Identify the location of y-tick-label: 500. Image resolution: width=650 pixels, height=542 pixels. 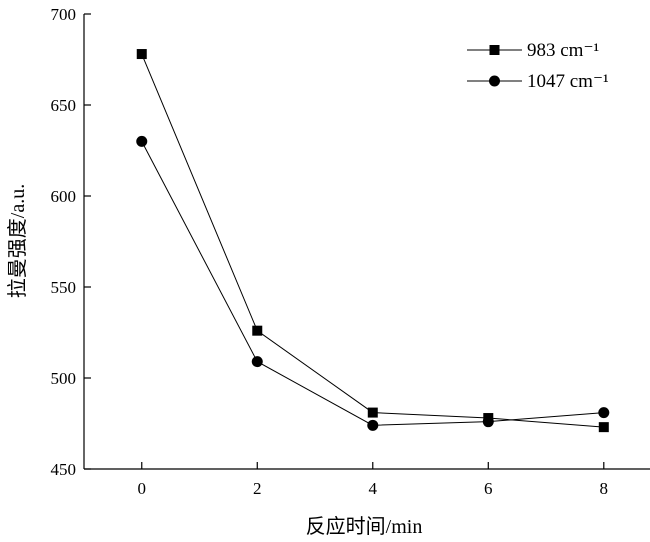
(64, 378).